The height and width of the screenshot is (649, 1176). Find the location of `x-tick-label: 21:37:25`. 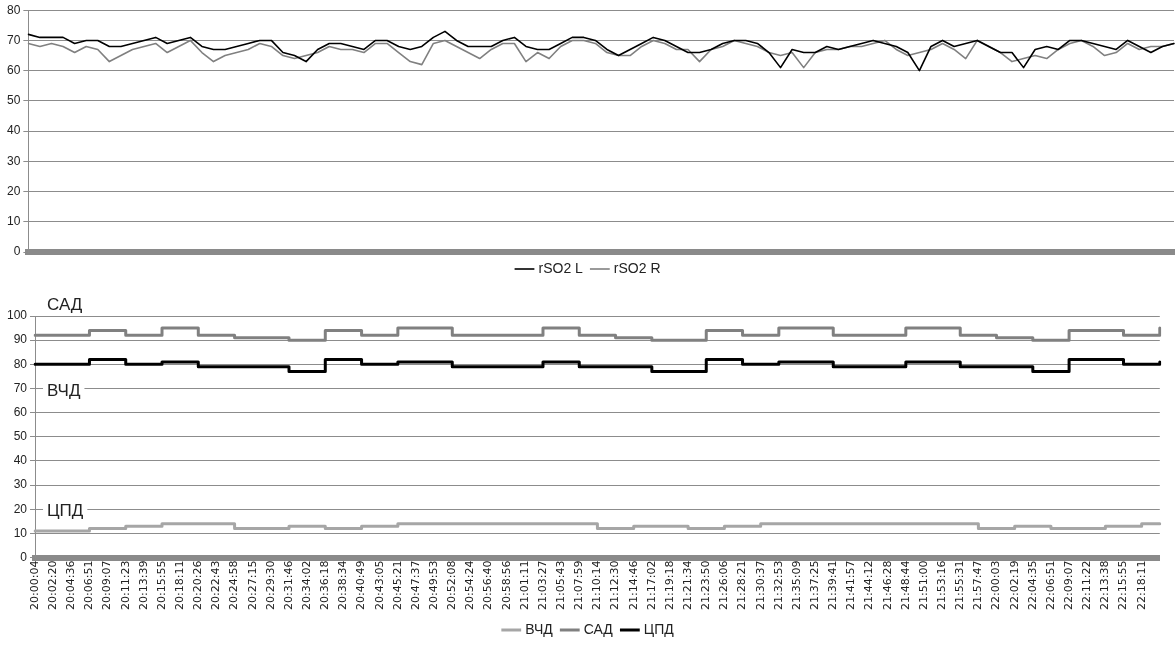

x-tick-label: 21:37:25 is located at coordinates (814, 585).